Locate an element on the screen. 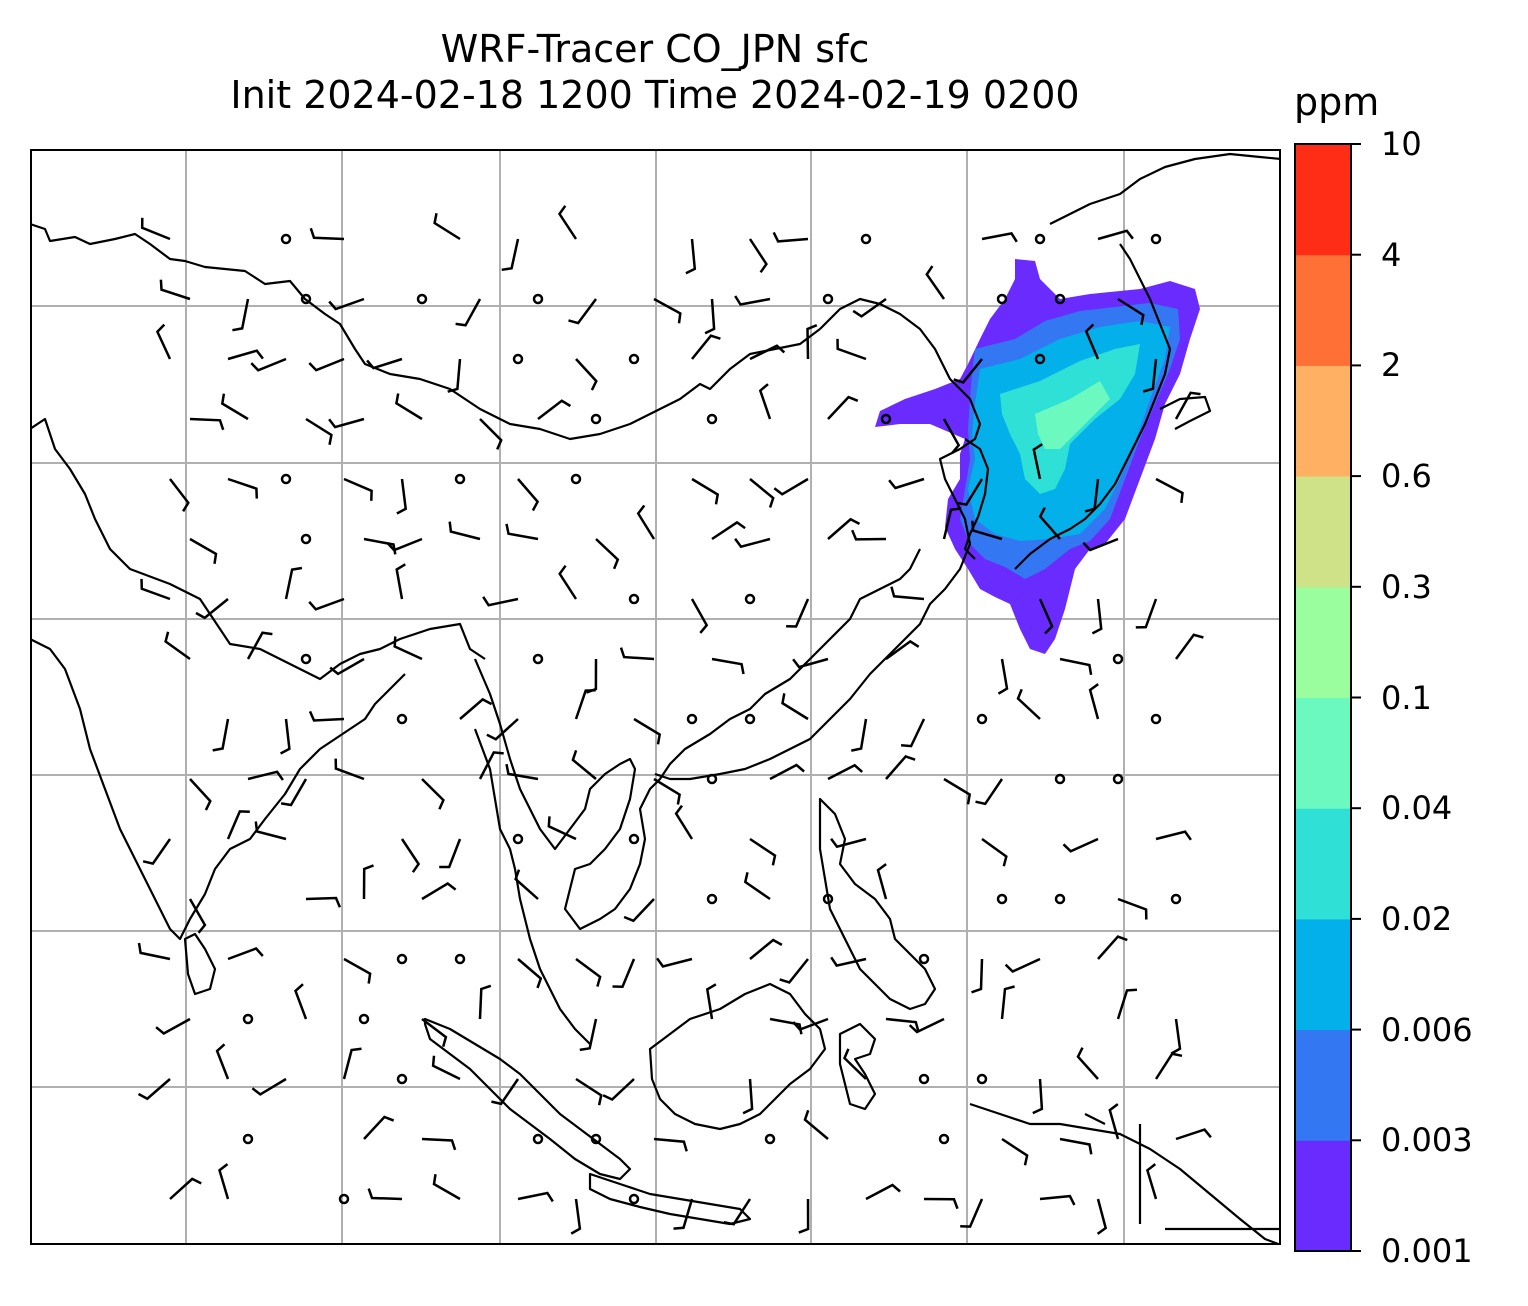  colorbar-tick-label: 4 is located at coordinates (1391, 254).